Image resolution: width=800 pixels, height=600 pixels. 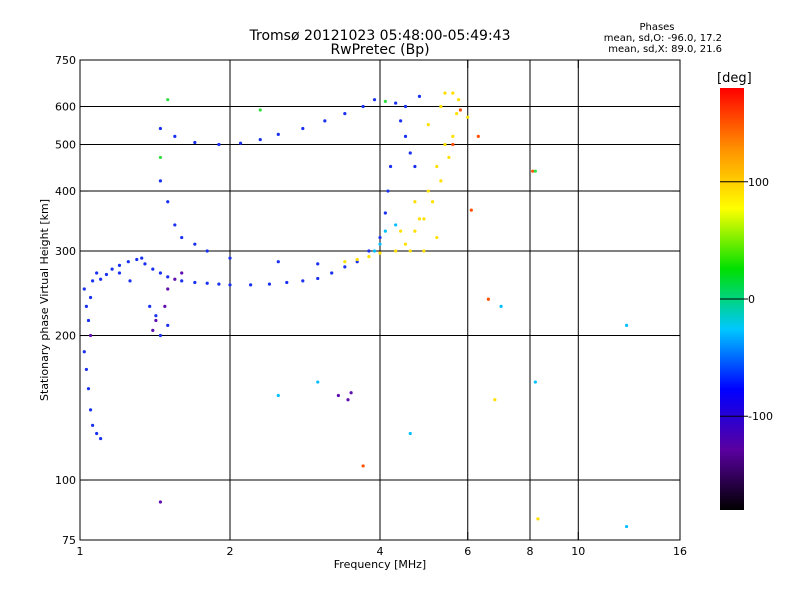 I want to click on colorbar-ticks: 100 0 -100, so click(x=746, y=299).